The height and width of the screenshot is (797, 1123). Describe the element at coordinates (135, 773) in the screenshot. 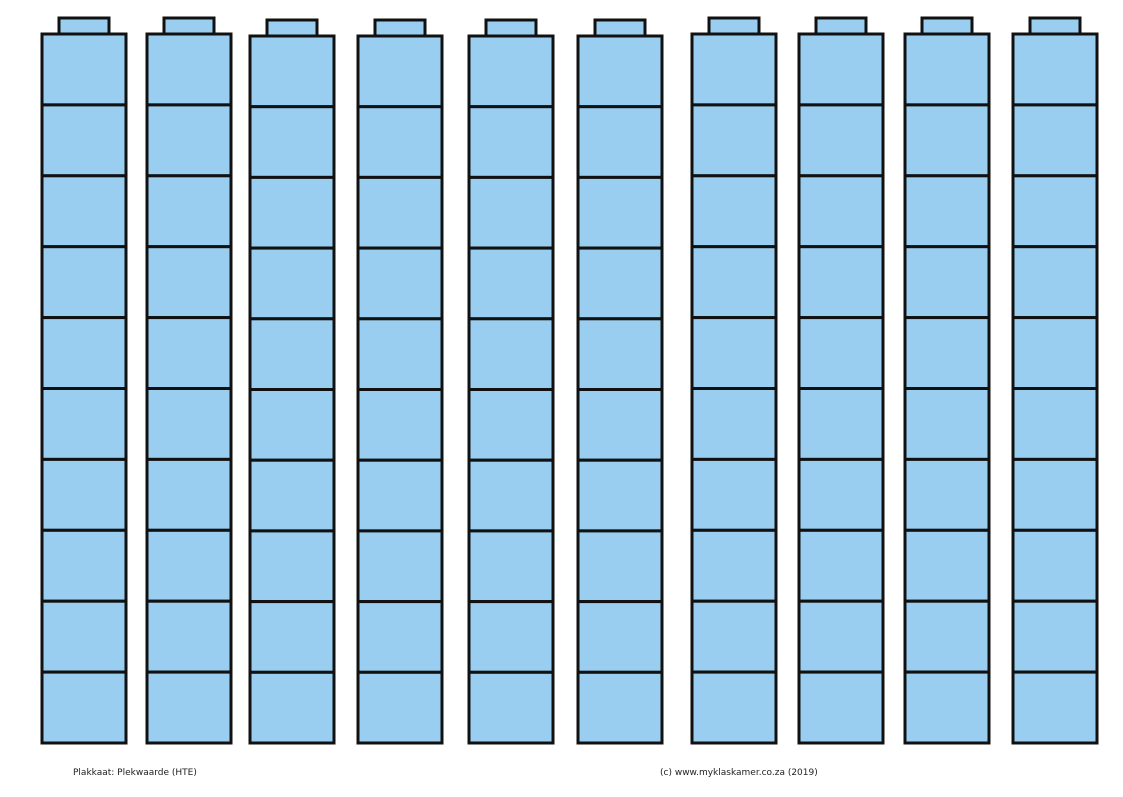

I see `footer-title: Plakkaat: Plekwaarde (HTE)` at that location.